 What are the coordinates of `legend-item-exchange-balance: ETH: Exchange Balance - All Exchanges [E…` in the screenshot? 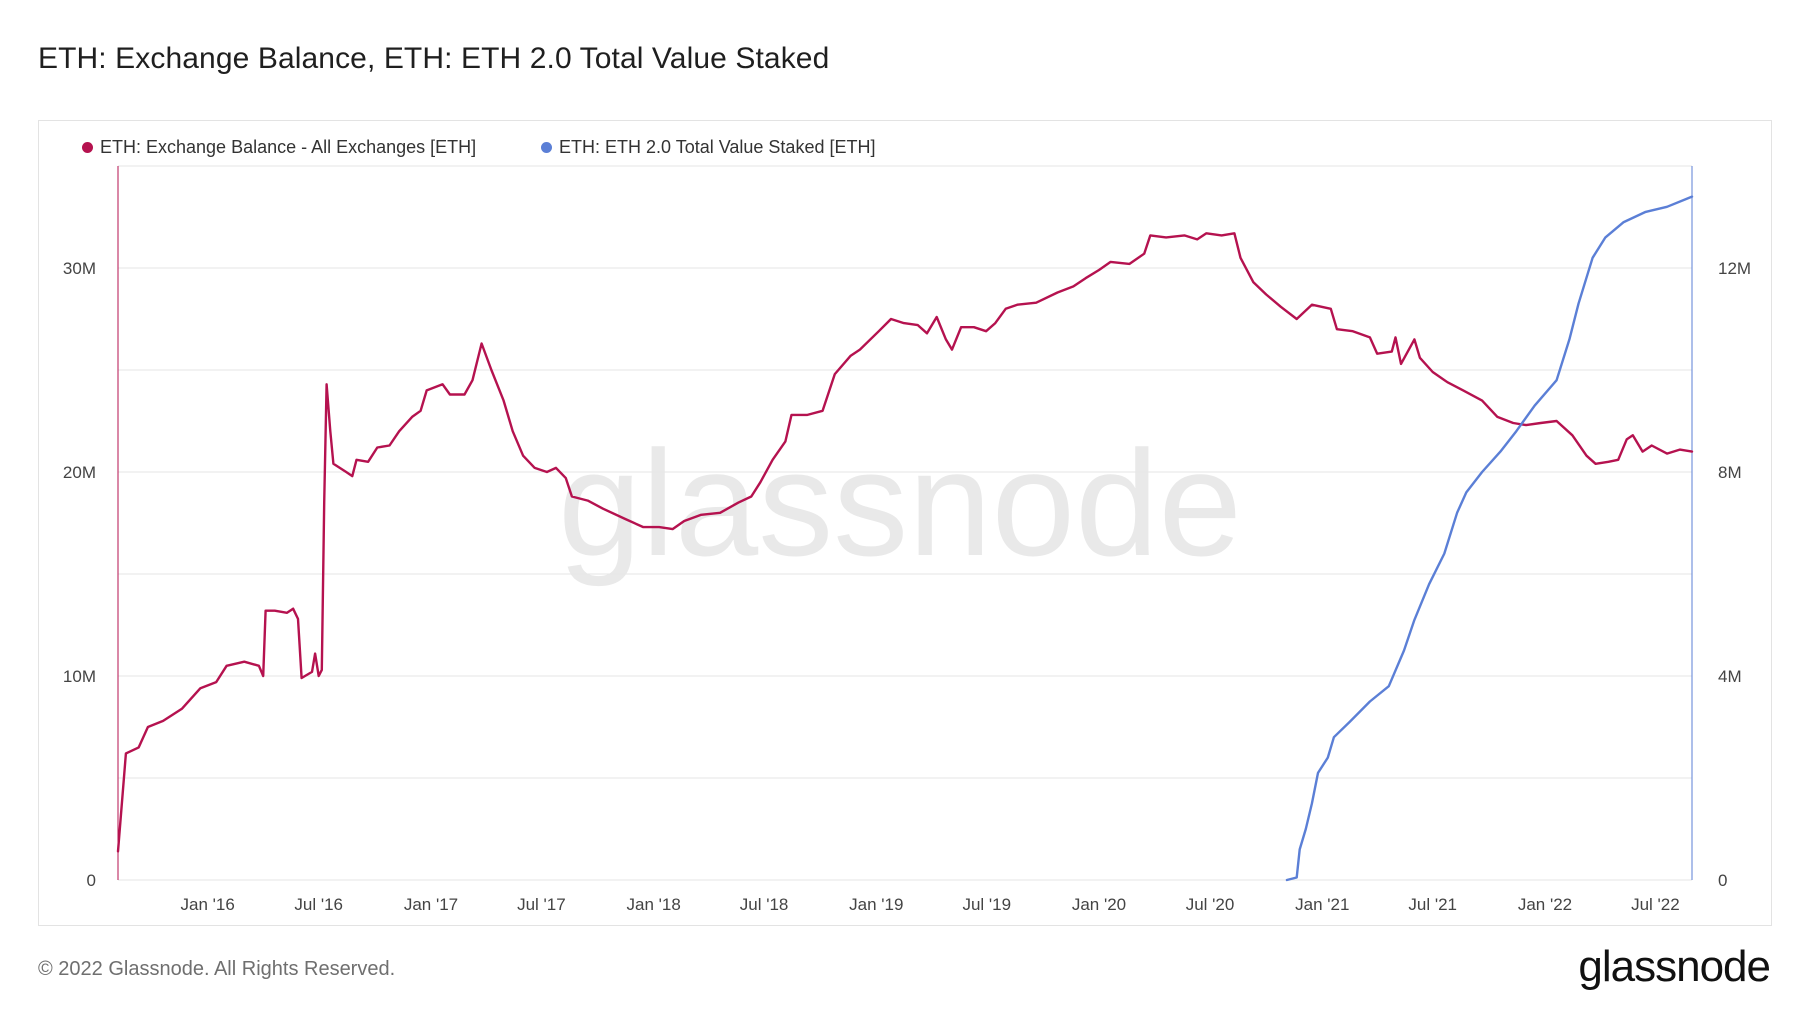 It's located at (279, 147).